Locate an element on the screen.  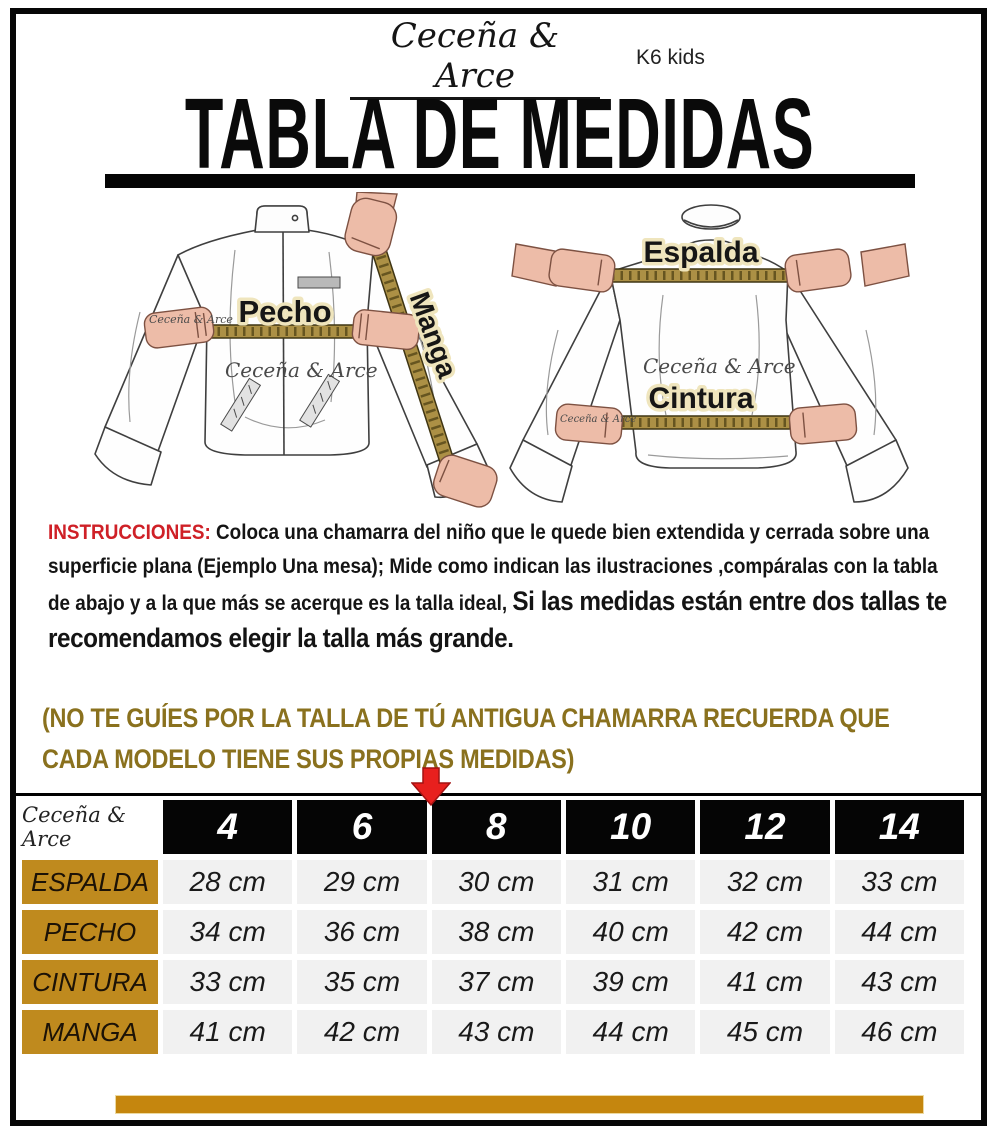
page-title: TABLA DE MEDIDAS is located at coordinates (499, 134).